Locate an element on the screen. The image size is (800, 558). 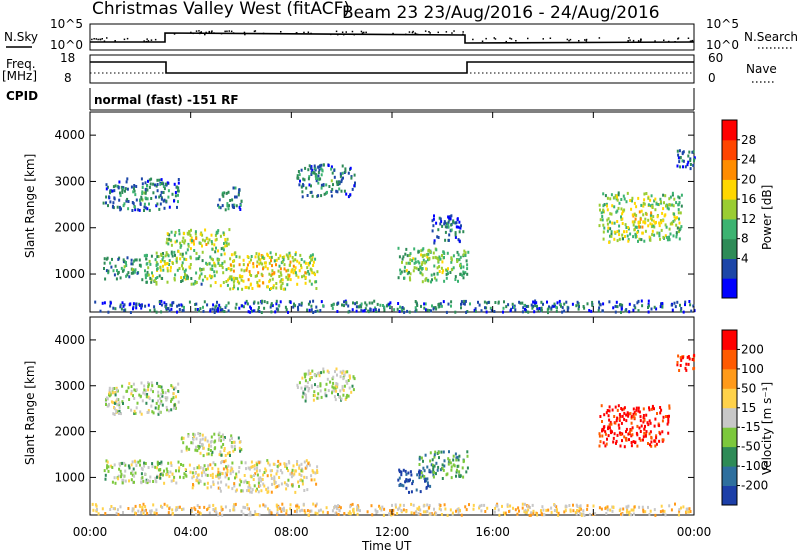
nsky-noise-marks is located at coordinates (392, 36).